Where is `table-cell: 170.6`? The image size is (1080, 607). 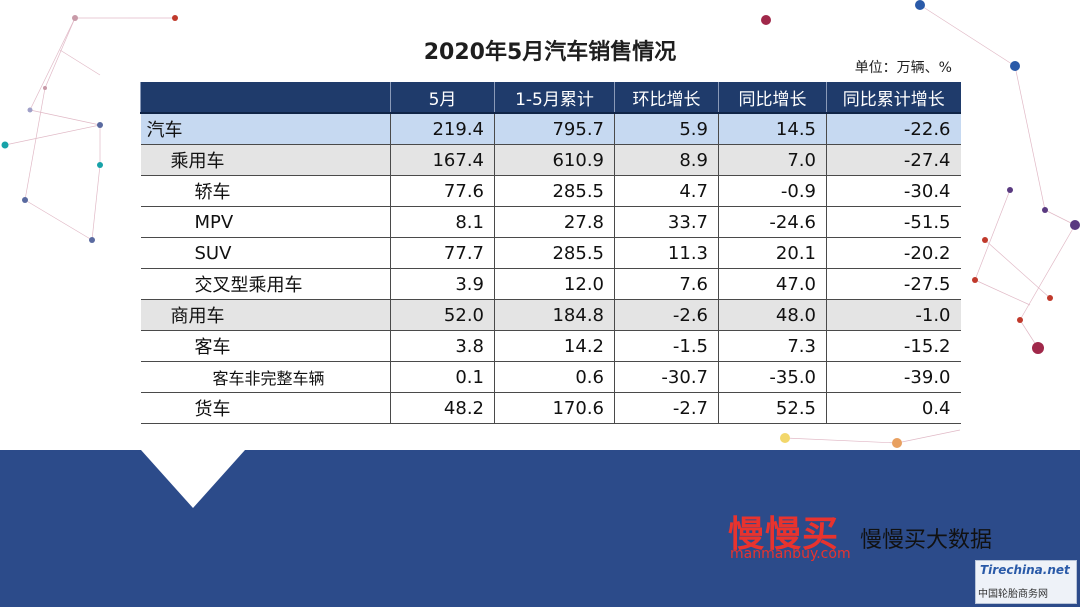
table-cell: 170.6 is located at coordinates (554, 408).